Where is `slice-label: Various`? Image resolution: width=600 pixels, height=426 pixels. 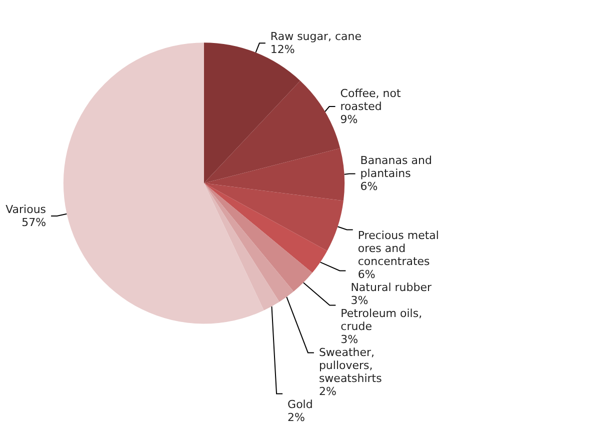 slice-label: Various is located at coordinates (26, 209).